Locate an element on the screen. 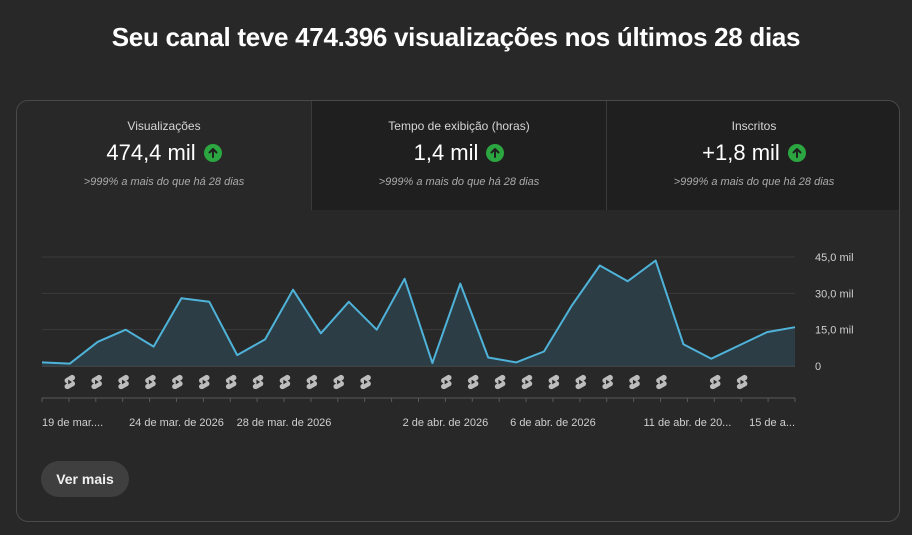 This screenshot has height=535, width=912. metric-value: 1,4 mil is located at coordinates (446, 152).